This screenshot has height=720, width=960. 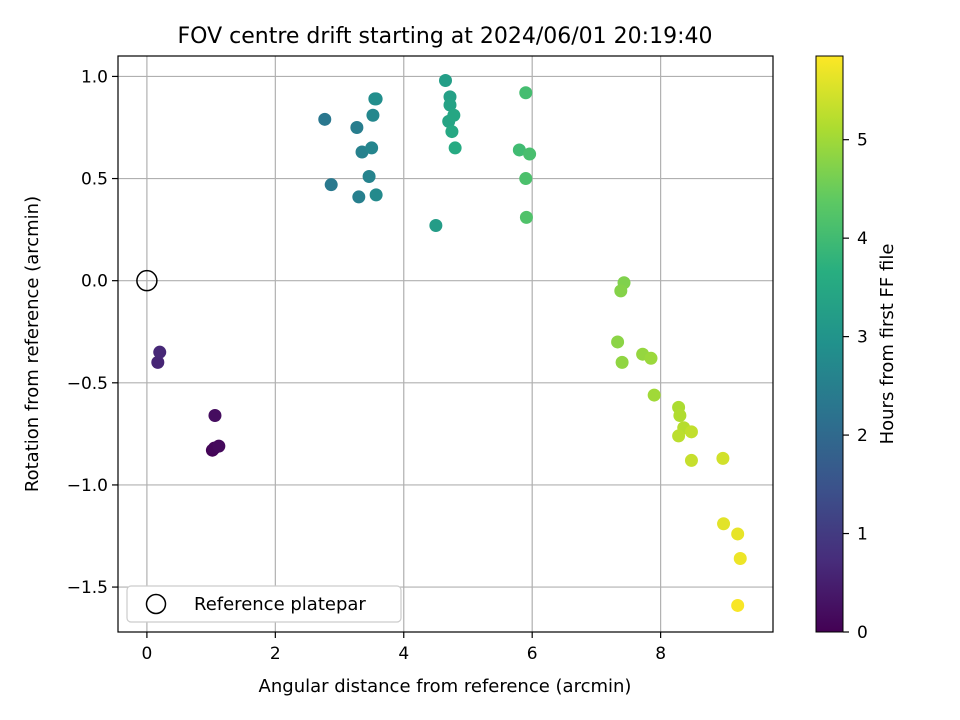 What do you see at coordinates (403, 654) in the screenshot?
I see `x-tick-label: 4` at bounding box center [403, 654].